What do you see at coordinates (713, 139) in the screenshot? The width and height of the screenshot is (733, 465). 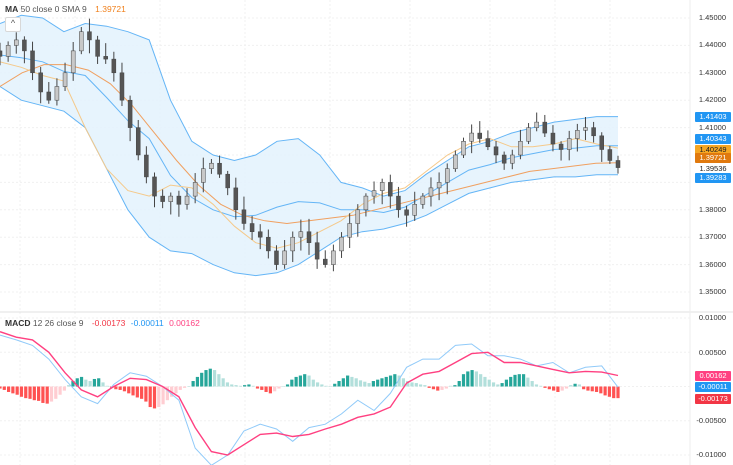 I see `price-tag: 1.40343` at bounding box center [713, 139].